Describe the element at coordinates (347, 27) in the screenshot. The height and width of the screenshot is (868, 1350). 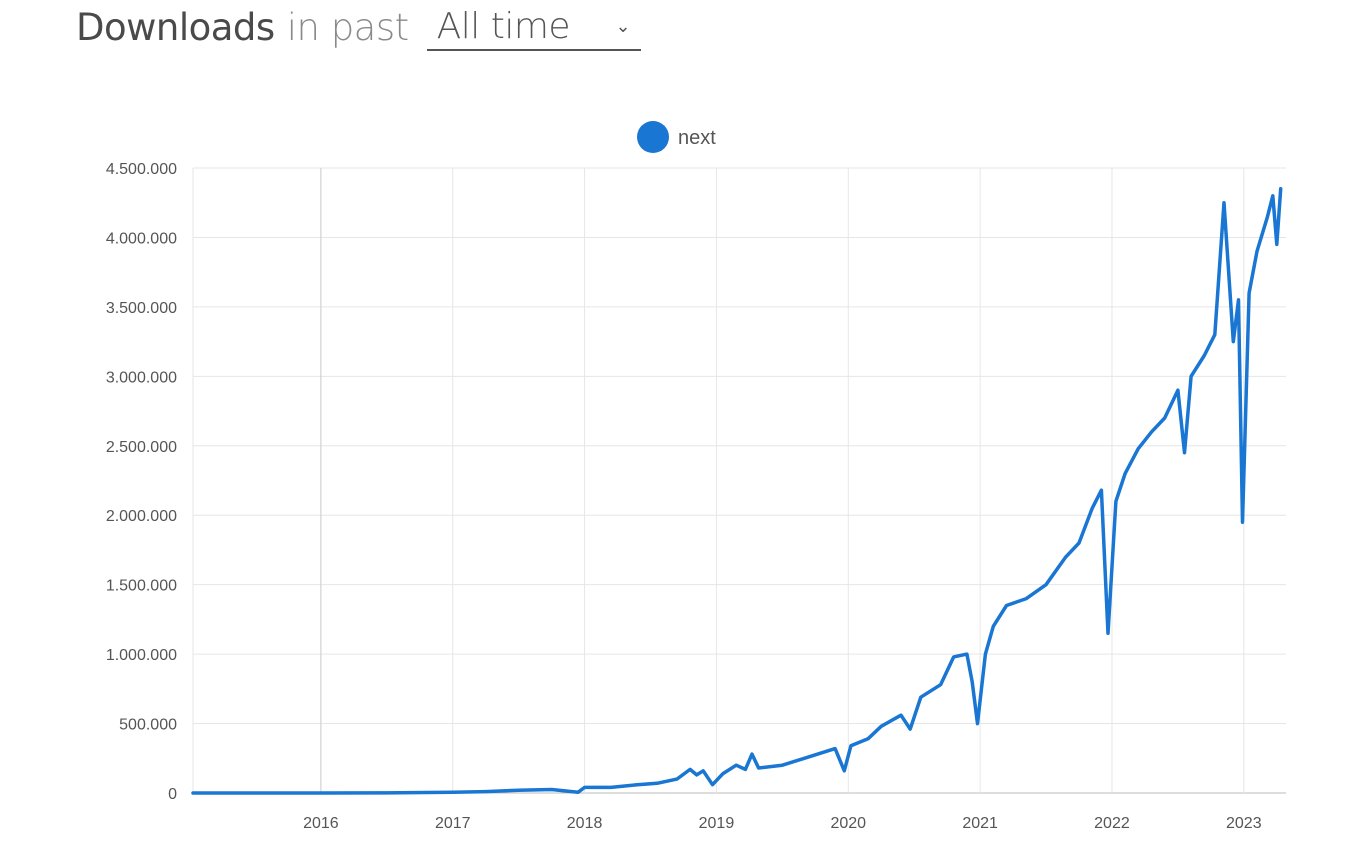
I see `downloads-subtitle: in past` at that location.